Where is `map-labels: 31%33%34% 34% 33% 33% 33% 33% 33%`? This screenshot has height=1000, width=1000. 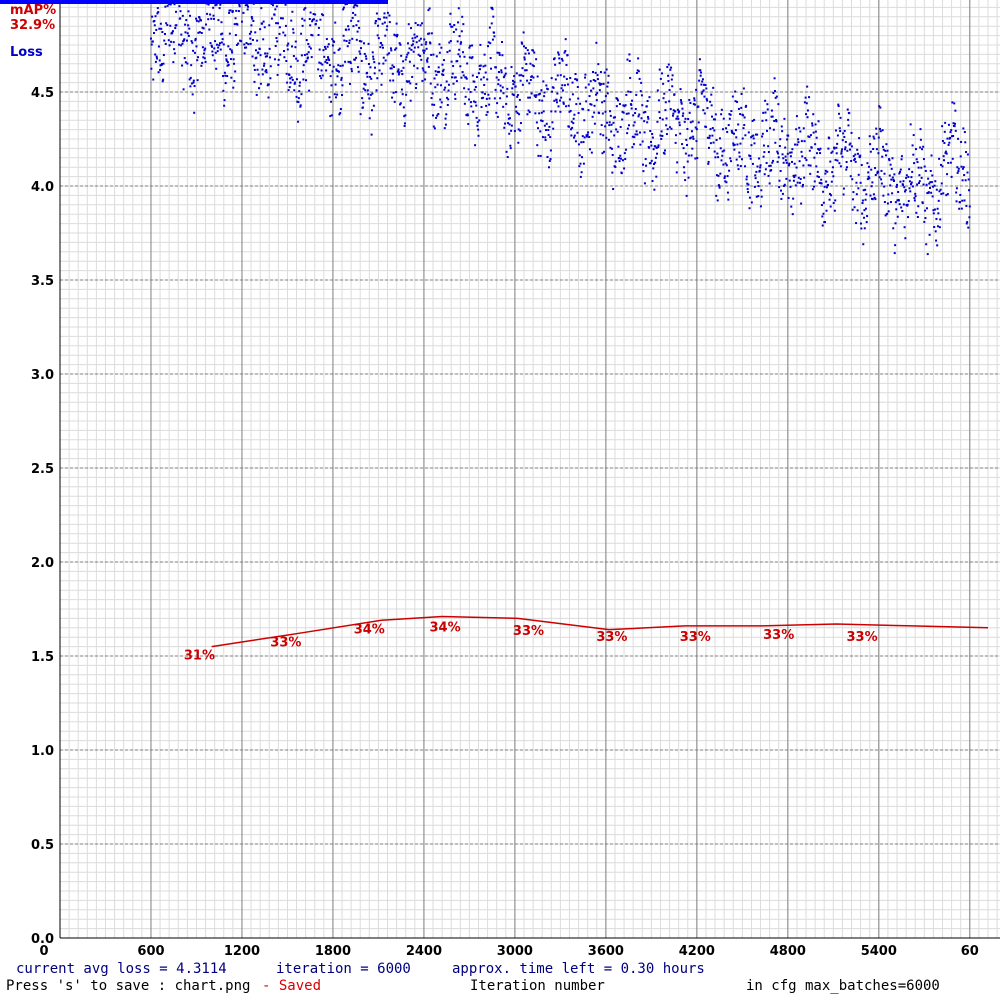 map-labels: 31%33%34% 34% 33% 33% 33% 33% 33% is located at coordinates (531, 641).